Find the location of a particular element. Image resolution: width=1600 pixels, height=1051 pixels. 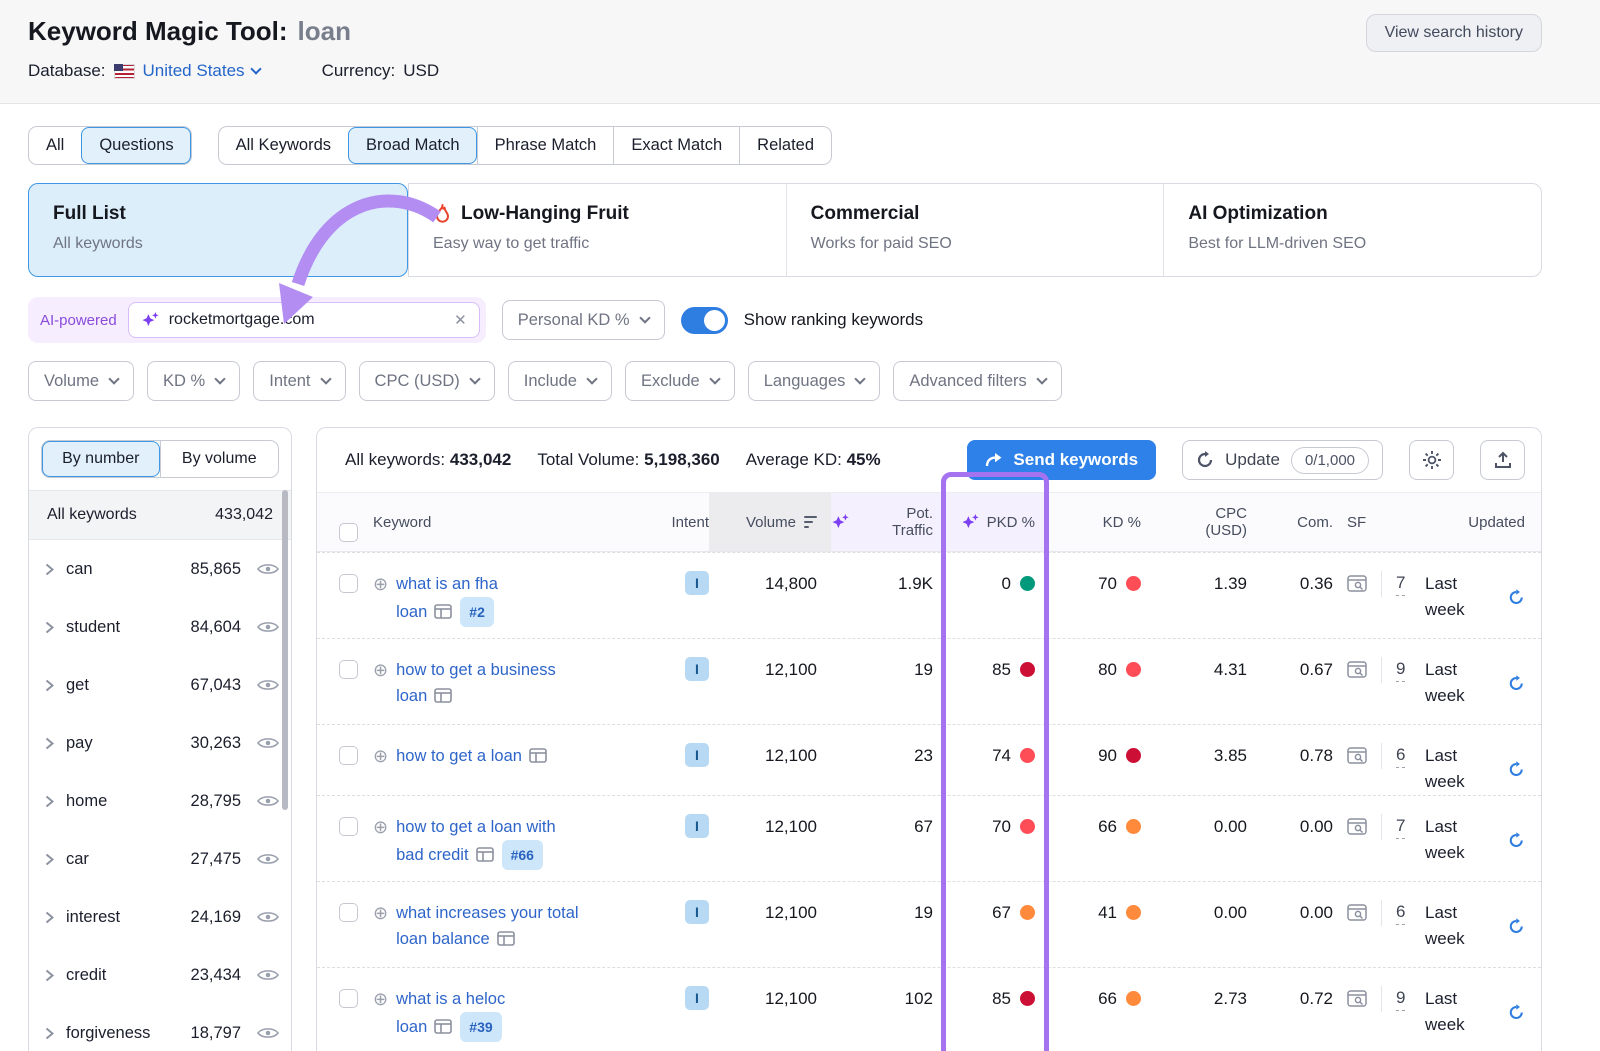

filter-languages: Languages is located at coordinates (814, 381).